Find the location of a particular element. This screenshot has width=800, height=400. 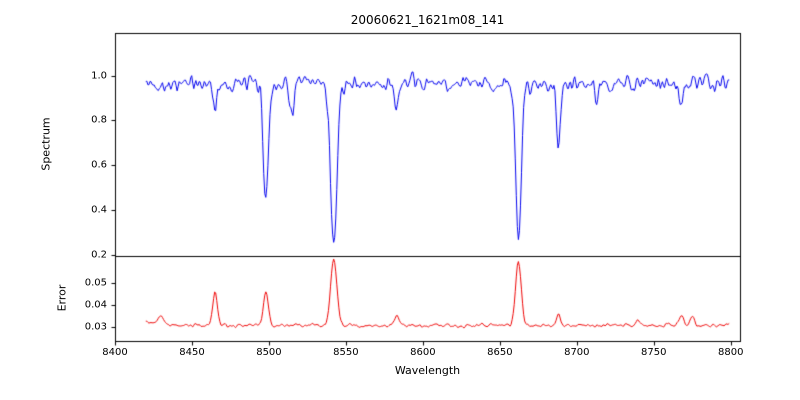

x-tick-label: 8400 is located at coordinates (115, 352).